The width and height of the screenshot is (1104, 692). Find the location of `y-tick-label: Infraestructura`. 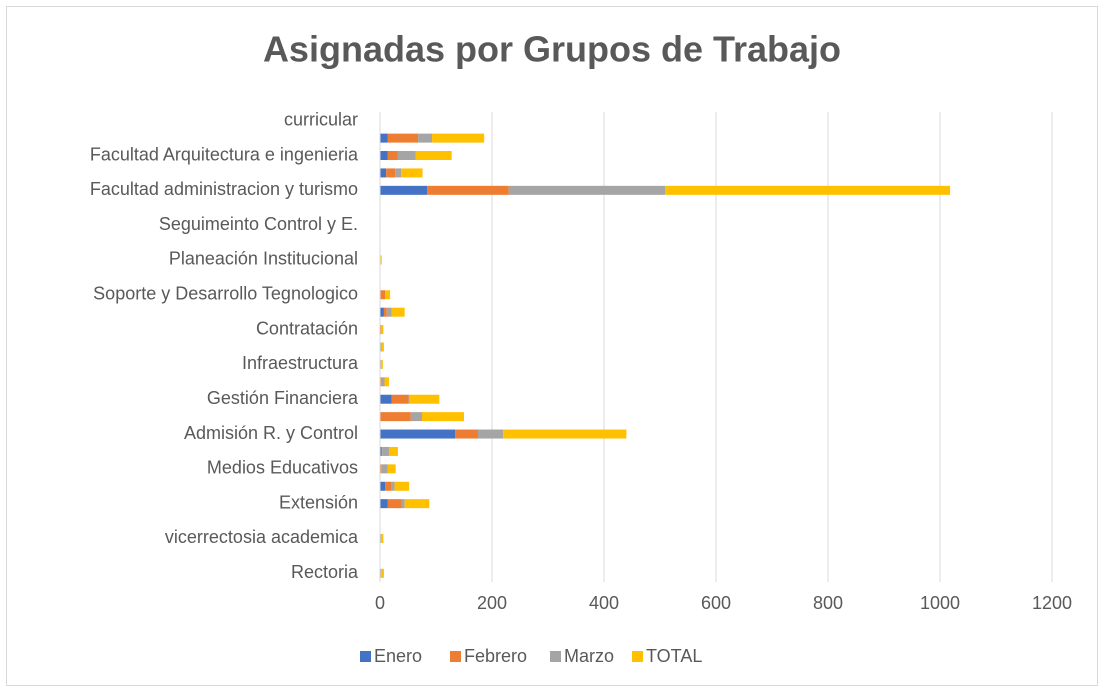

y-tick-label: Infraestructura is located at coordinates (300, 363).